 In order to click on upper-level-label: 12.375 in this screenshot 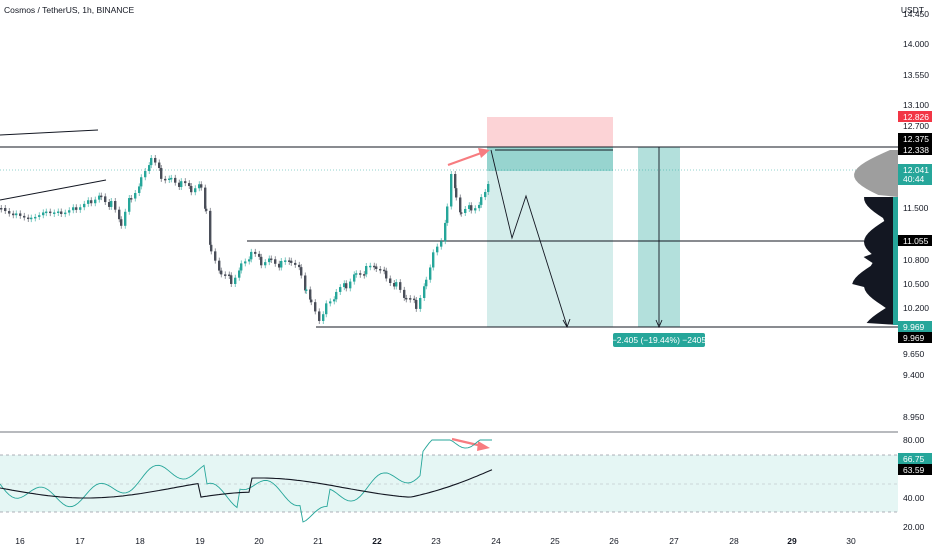, I will do `click(916, 139)`.